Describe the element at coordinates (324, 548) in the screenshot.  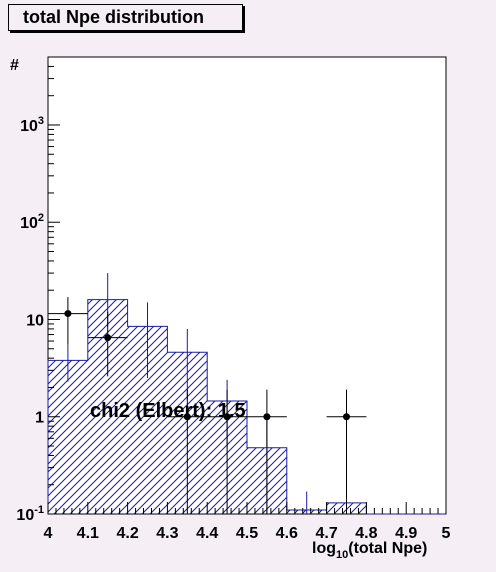
I see `x-axis-label-log: log` at that location.